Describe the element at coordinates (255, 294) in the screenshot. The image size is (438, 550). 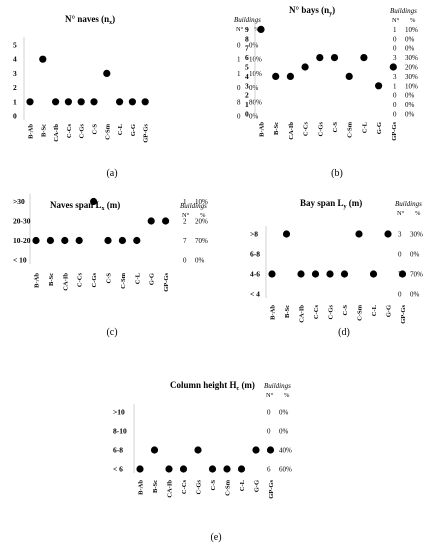
I see `y-tick-label: < 4` at that location.